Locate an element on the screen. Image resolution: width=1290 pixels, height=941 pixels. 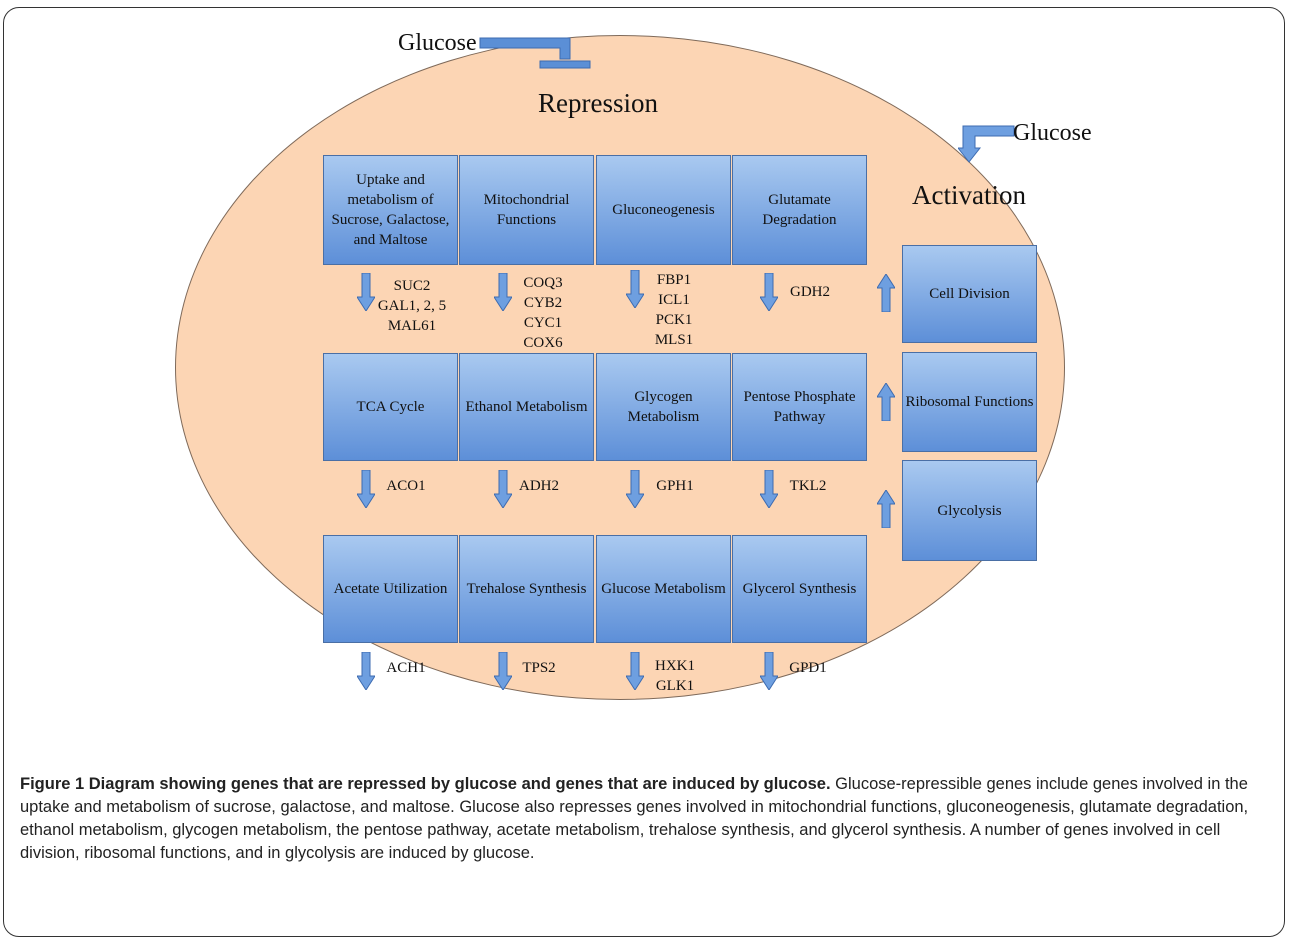
gene-name: ACO1 is located at coordinates (406, 486).